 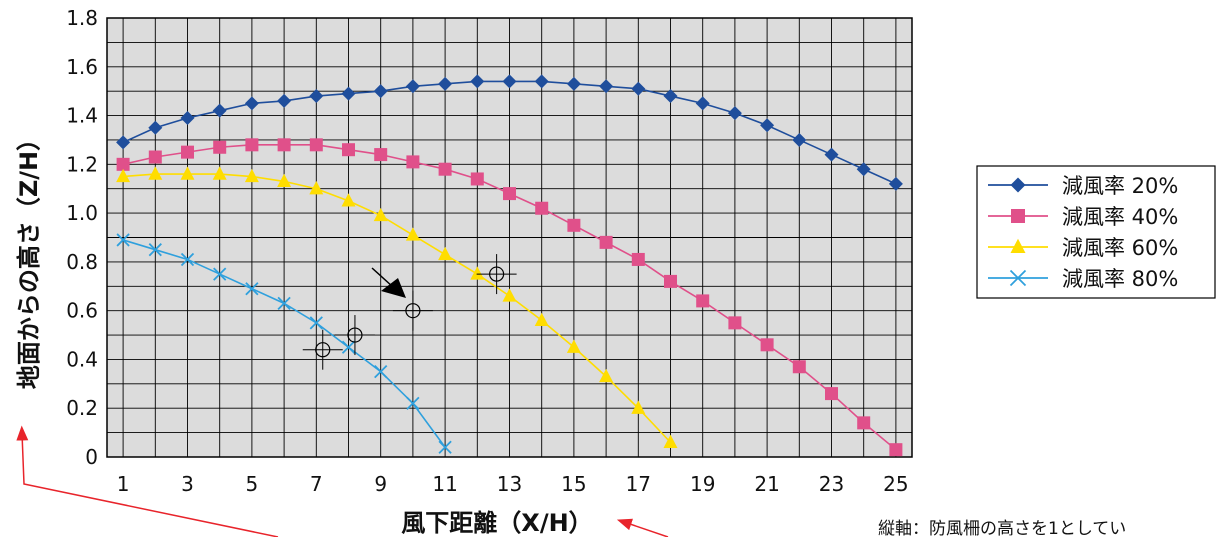 I want to click on y-tick-label: 1.4, so click(x=82, y=116).